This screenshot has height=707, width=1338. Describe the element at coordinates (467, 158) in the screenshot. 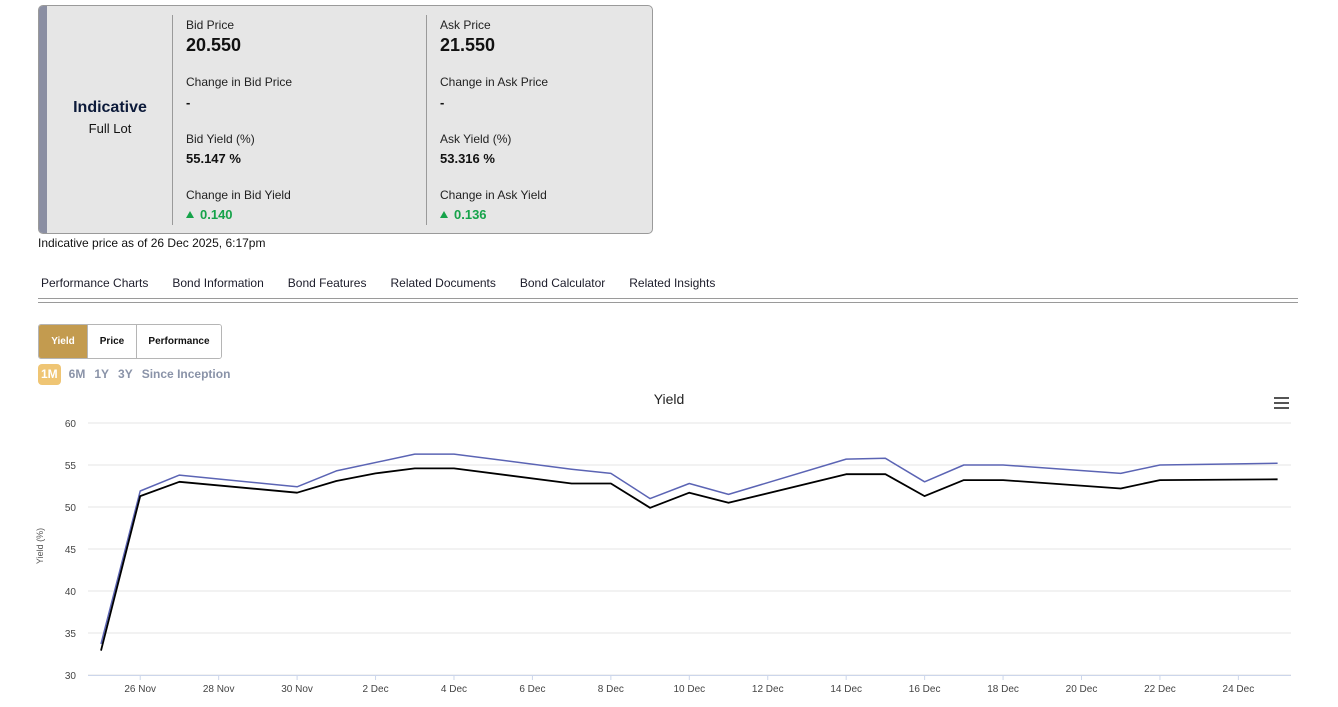

I see `ask-yield-value: 53.316 %` at that location.